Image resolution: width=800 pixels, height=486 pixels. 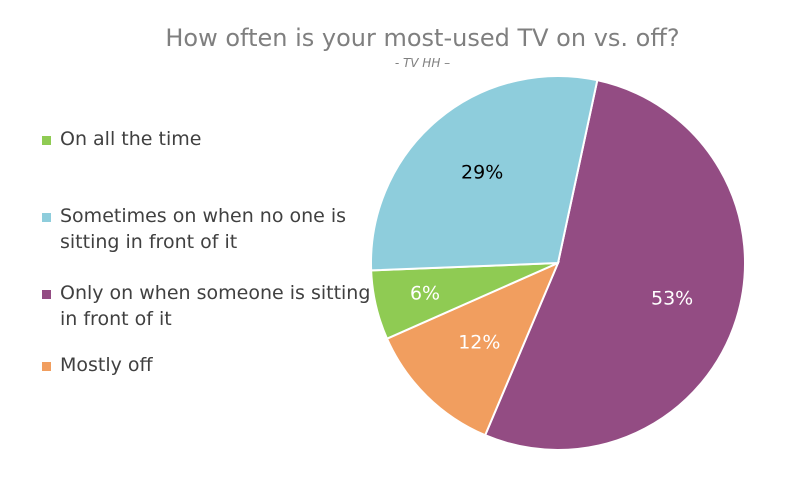 I want to click on pie-slice-mostly-off, so click(x=472, y=349).